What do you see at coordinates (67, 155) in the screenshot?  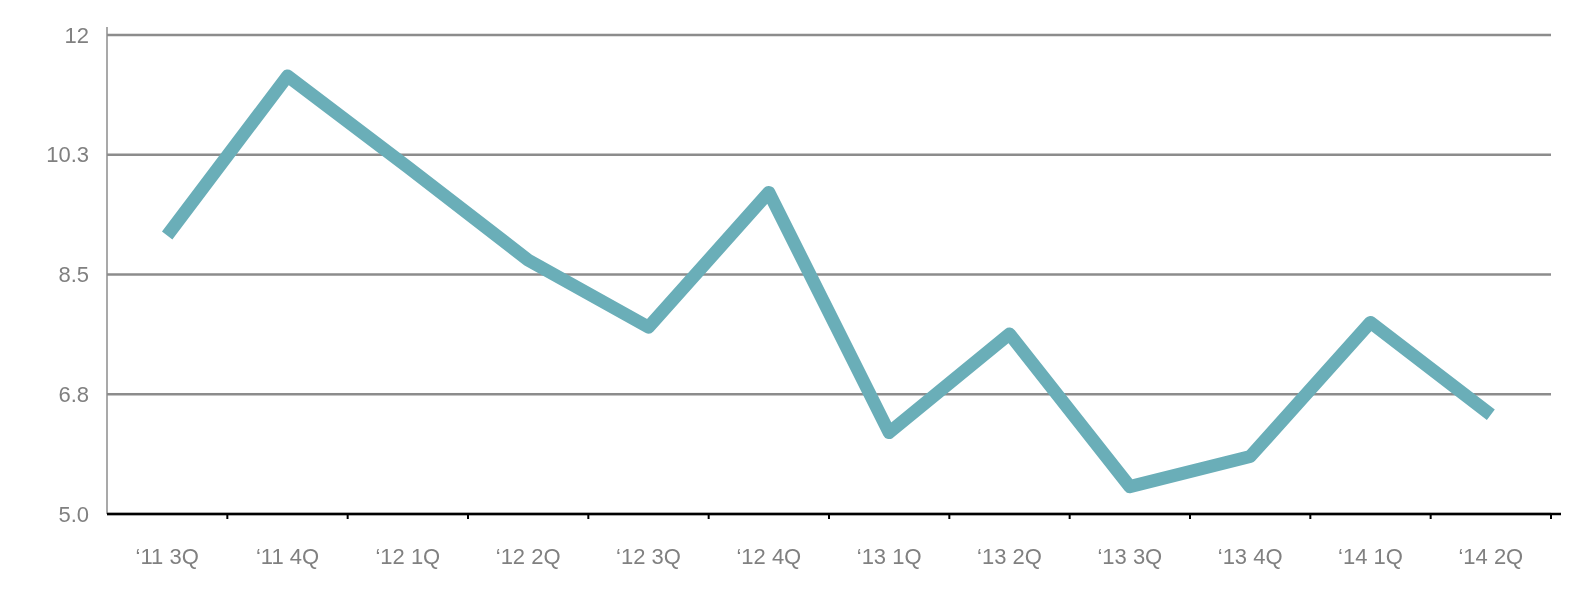 I see `y-tick-label: 10.3` at bounding box center [67, 155].